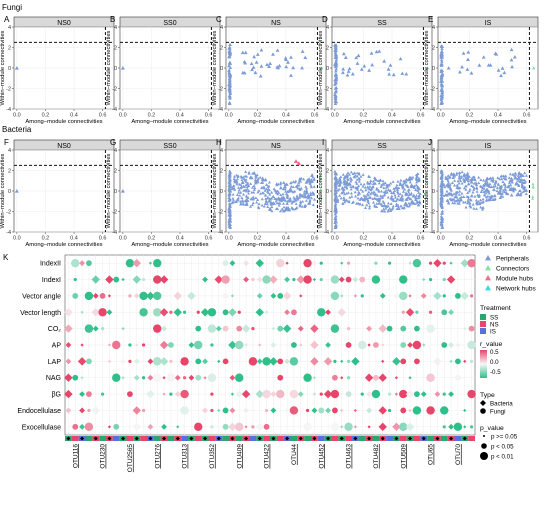  Describe the element at coordinates (115, 28) in the screenshot. I see `tick-label-y: 4` at that location.